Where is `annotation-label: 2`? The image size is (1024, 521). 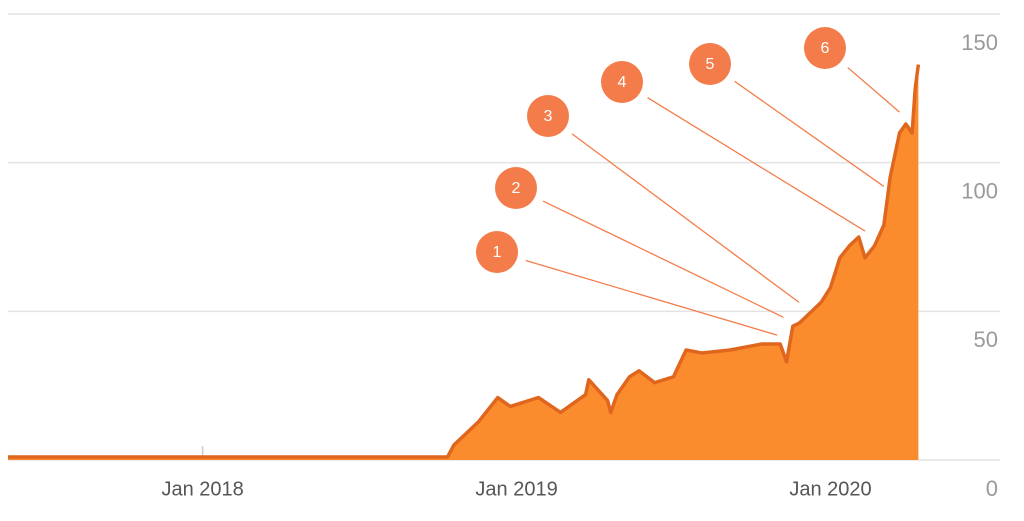
annotation-label: 2 is located at coordinates (516, 188).